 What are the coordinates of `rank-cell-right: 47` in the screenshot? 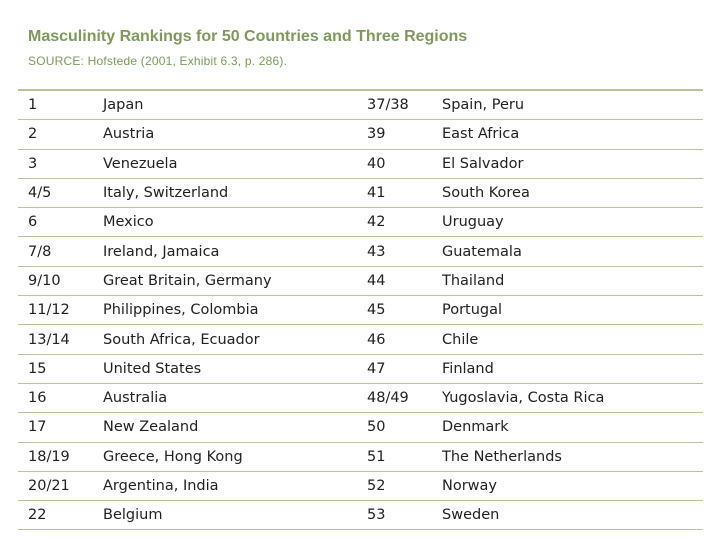 It's located at (394, 369).